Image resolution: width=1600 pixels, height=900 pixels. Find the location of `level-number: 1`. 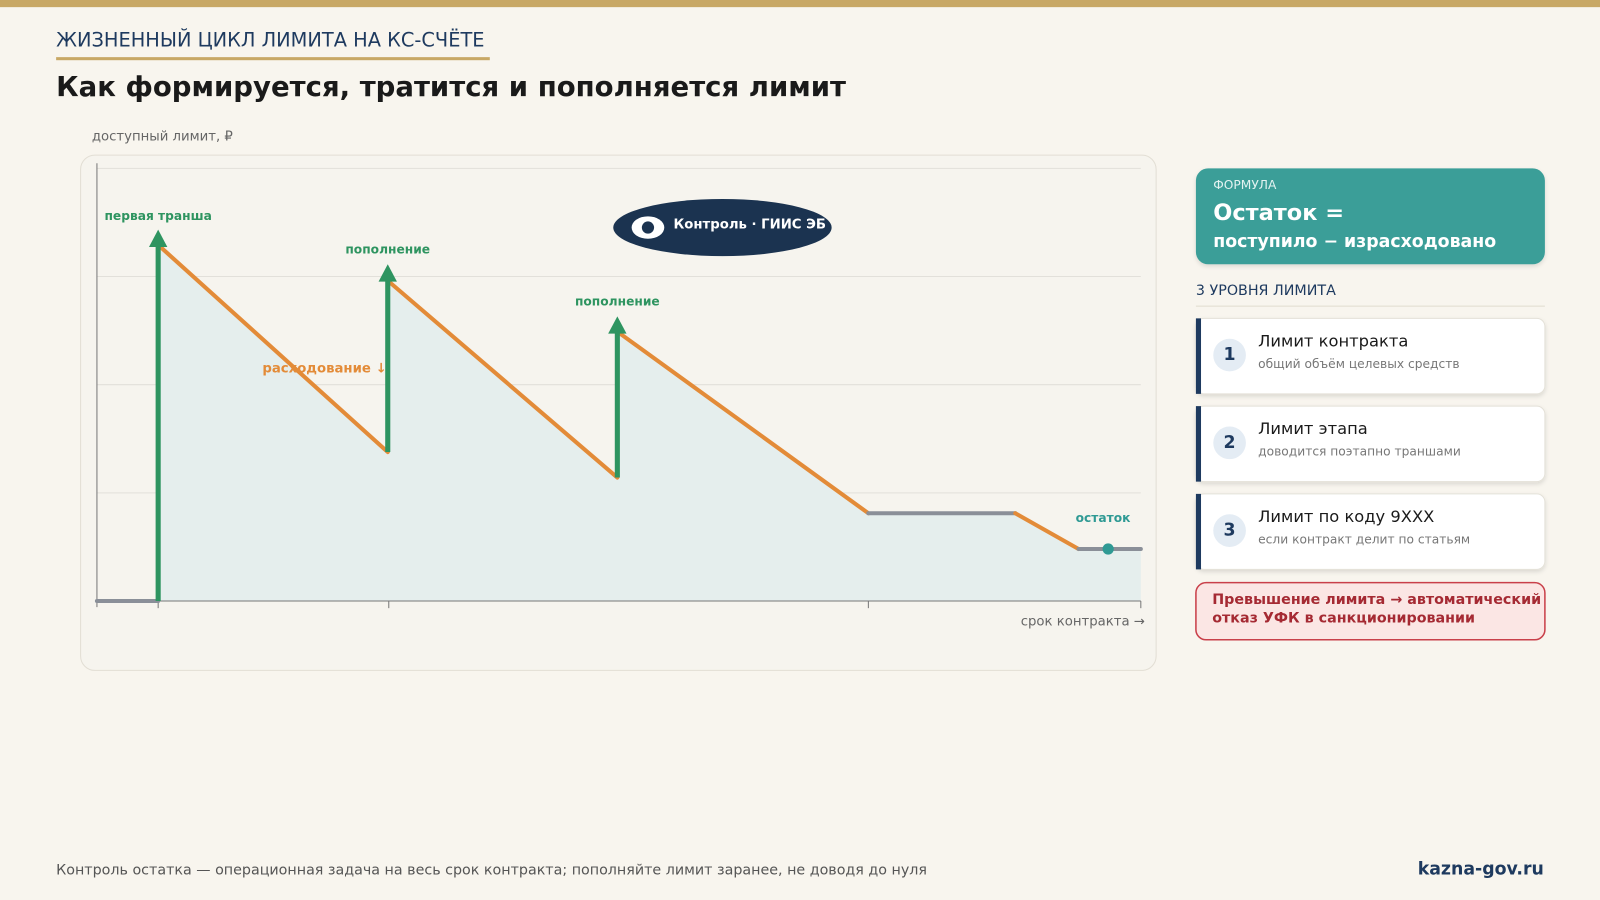

level-number: 1 is located at coordinates (1230, 355).